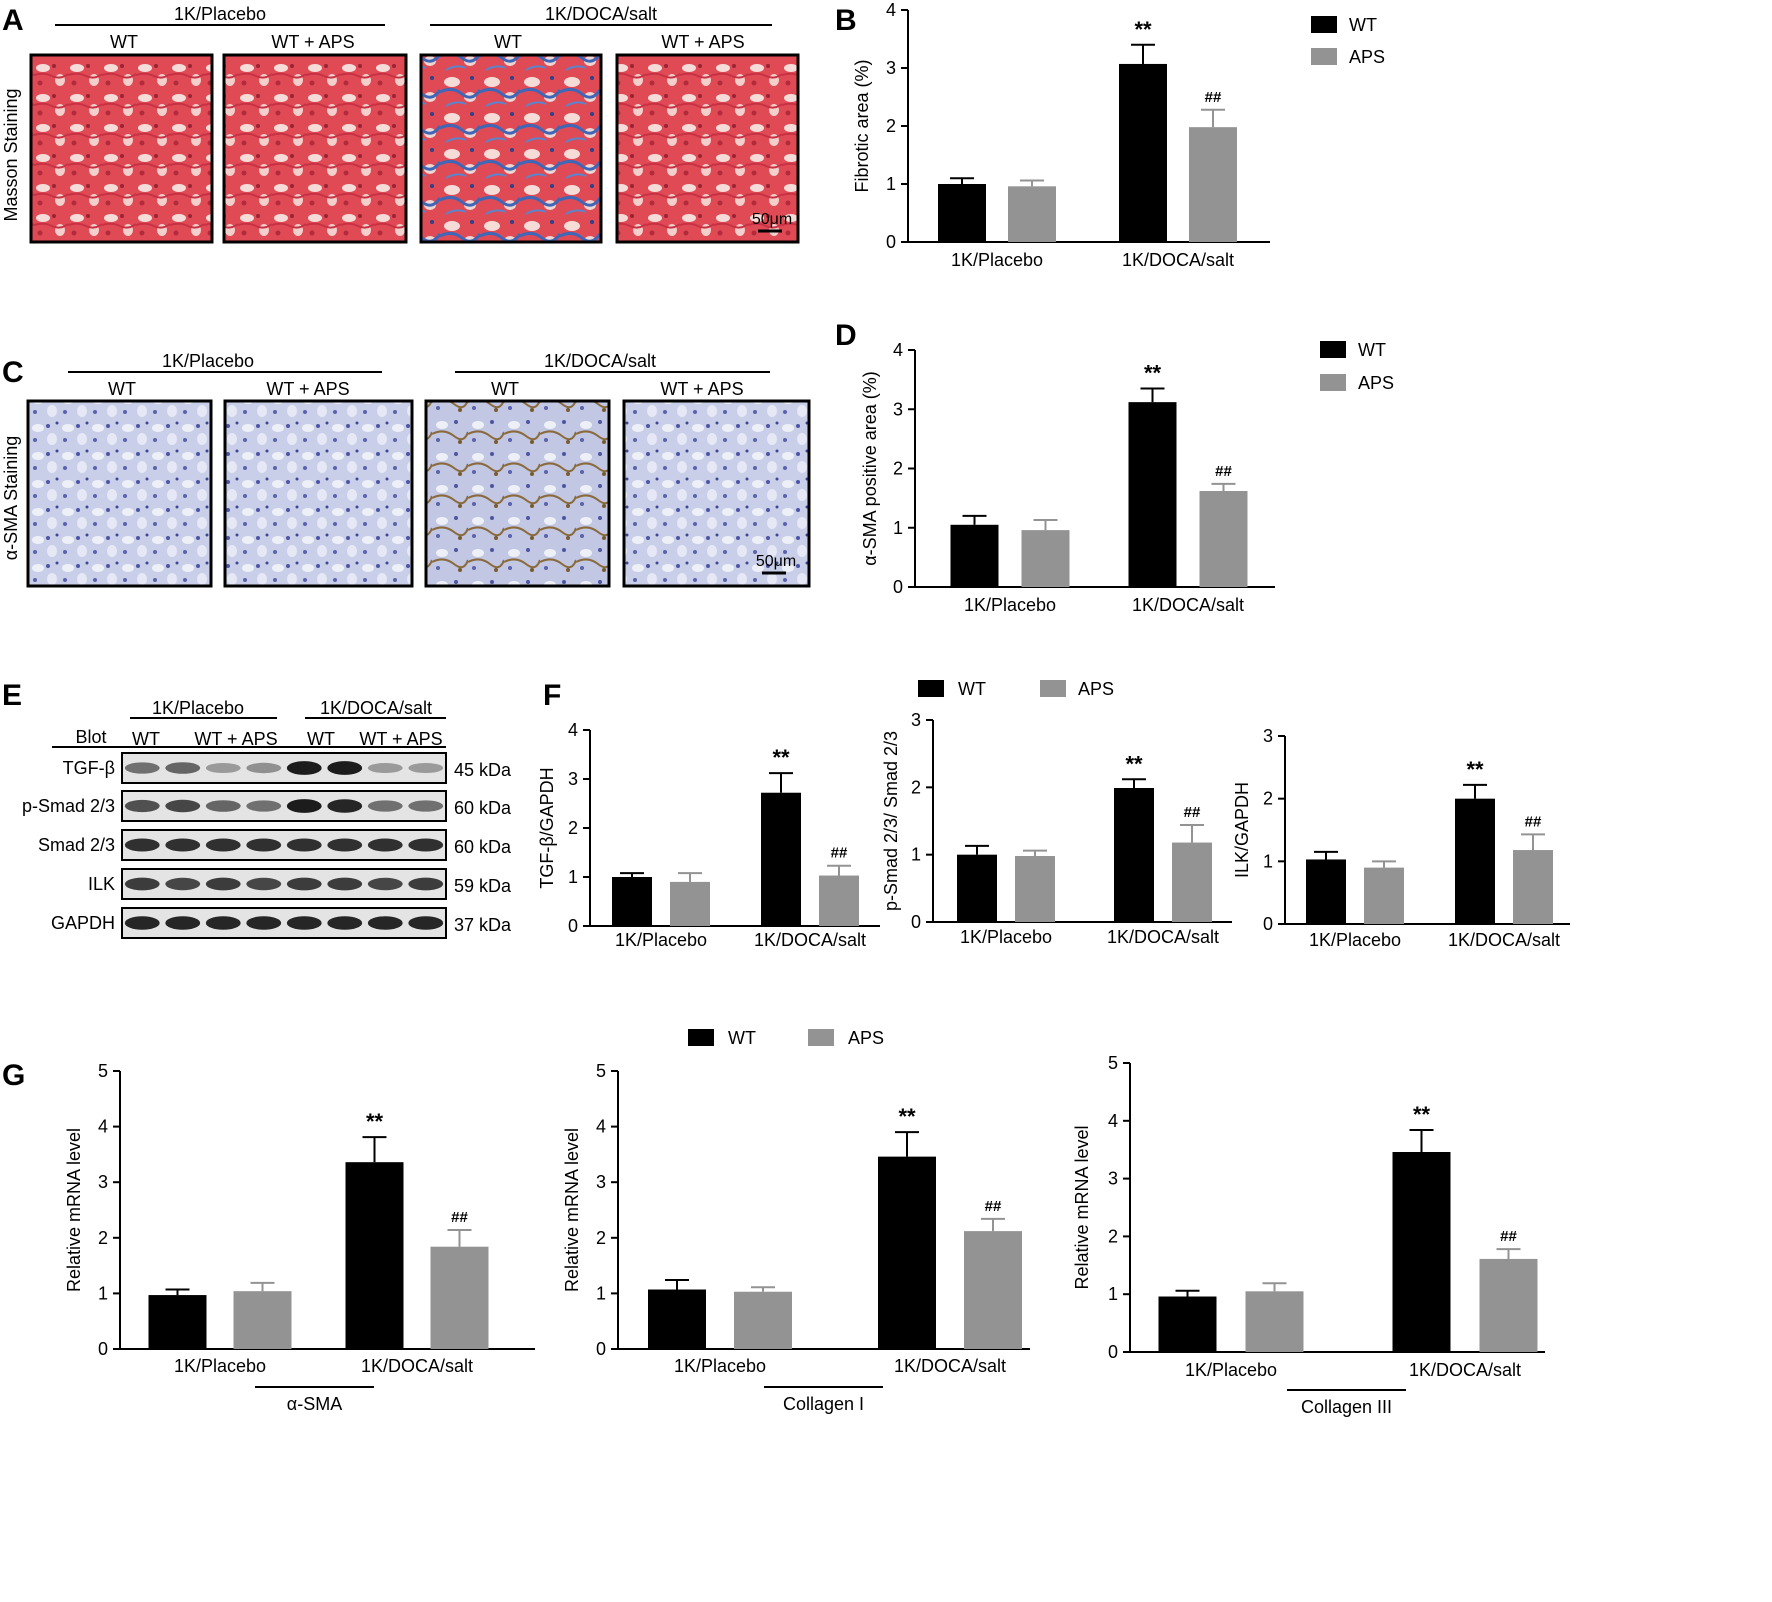  What do you see at coordinates (1113, 1063) in the screenshot?
I see `y-tick-label: 5` at bounding box center [1113, 1063].